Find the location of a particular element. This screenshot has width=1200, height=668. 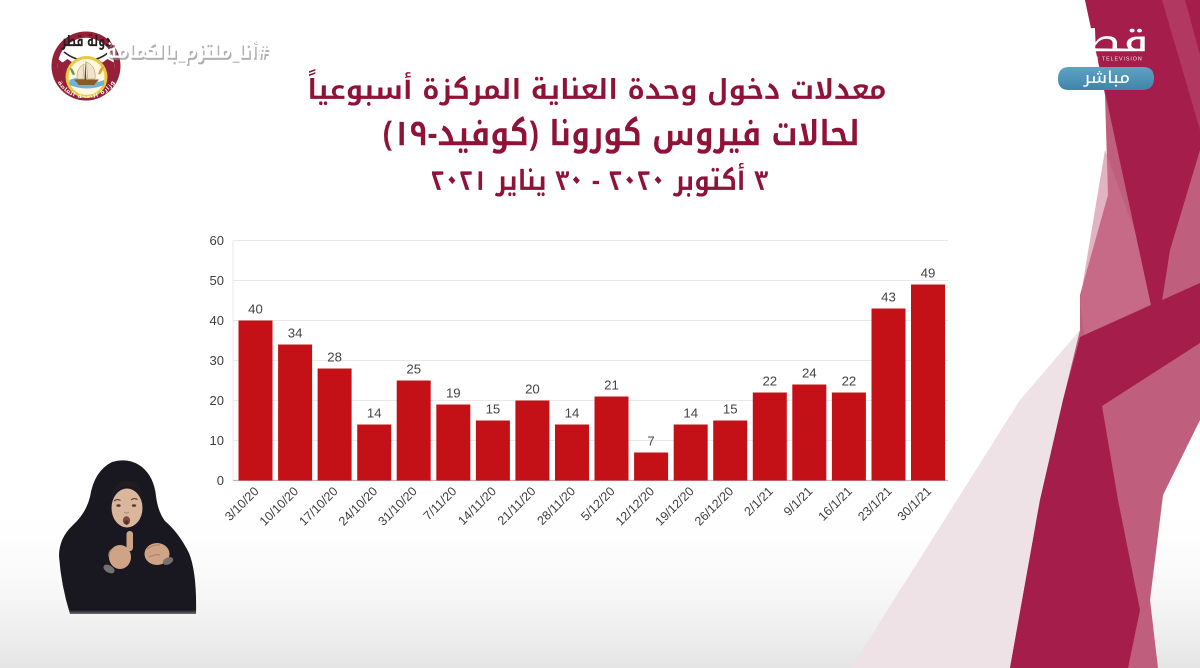

svg-text: 34 is located at coordinates (295, 333).